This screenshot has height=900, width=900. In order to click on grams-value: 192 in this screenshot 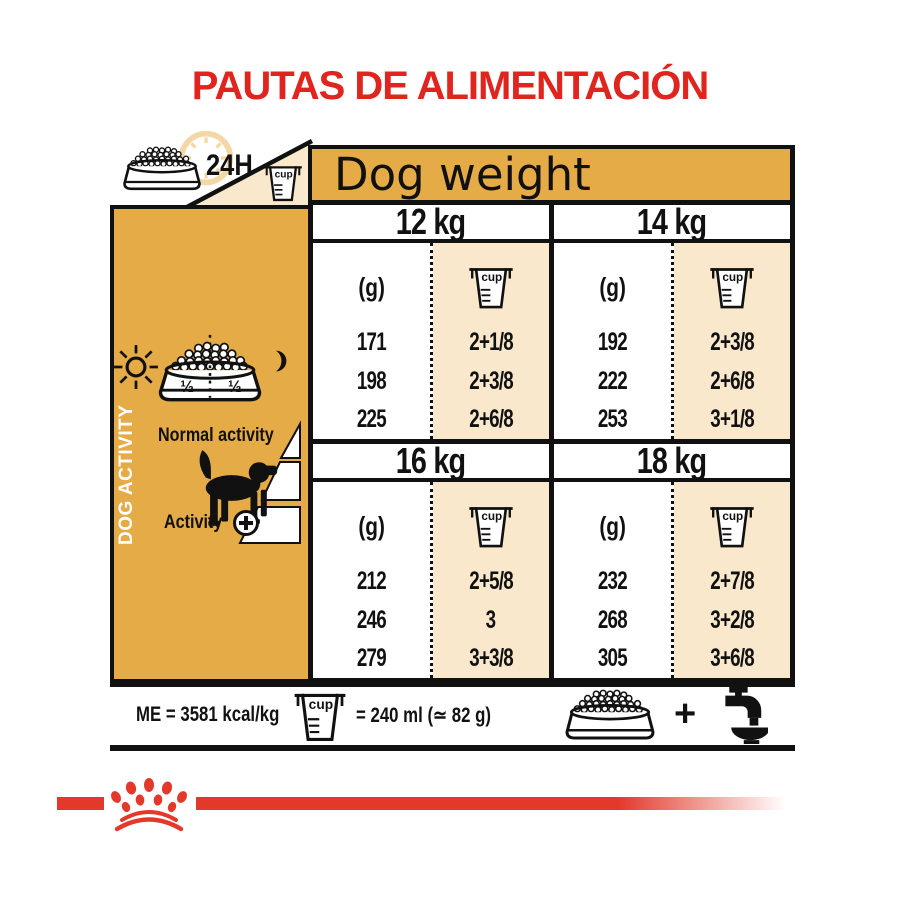, I will do `click(612, 341)`.